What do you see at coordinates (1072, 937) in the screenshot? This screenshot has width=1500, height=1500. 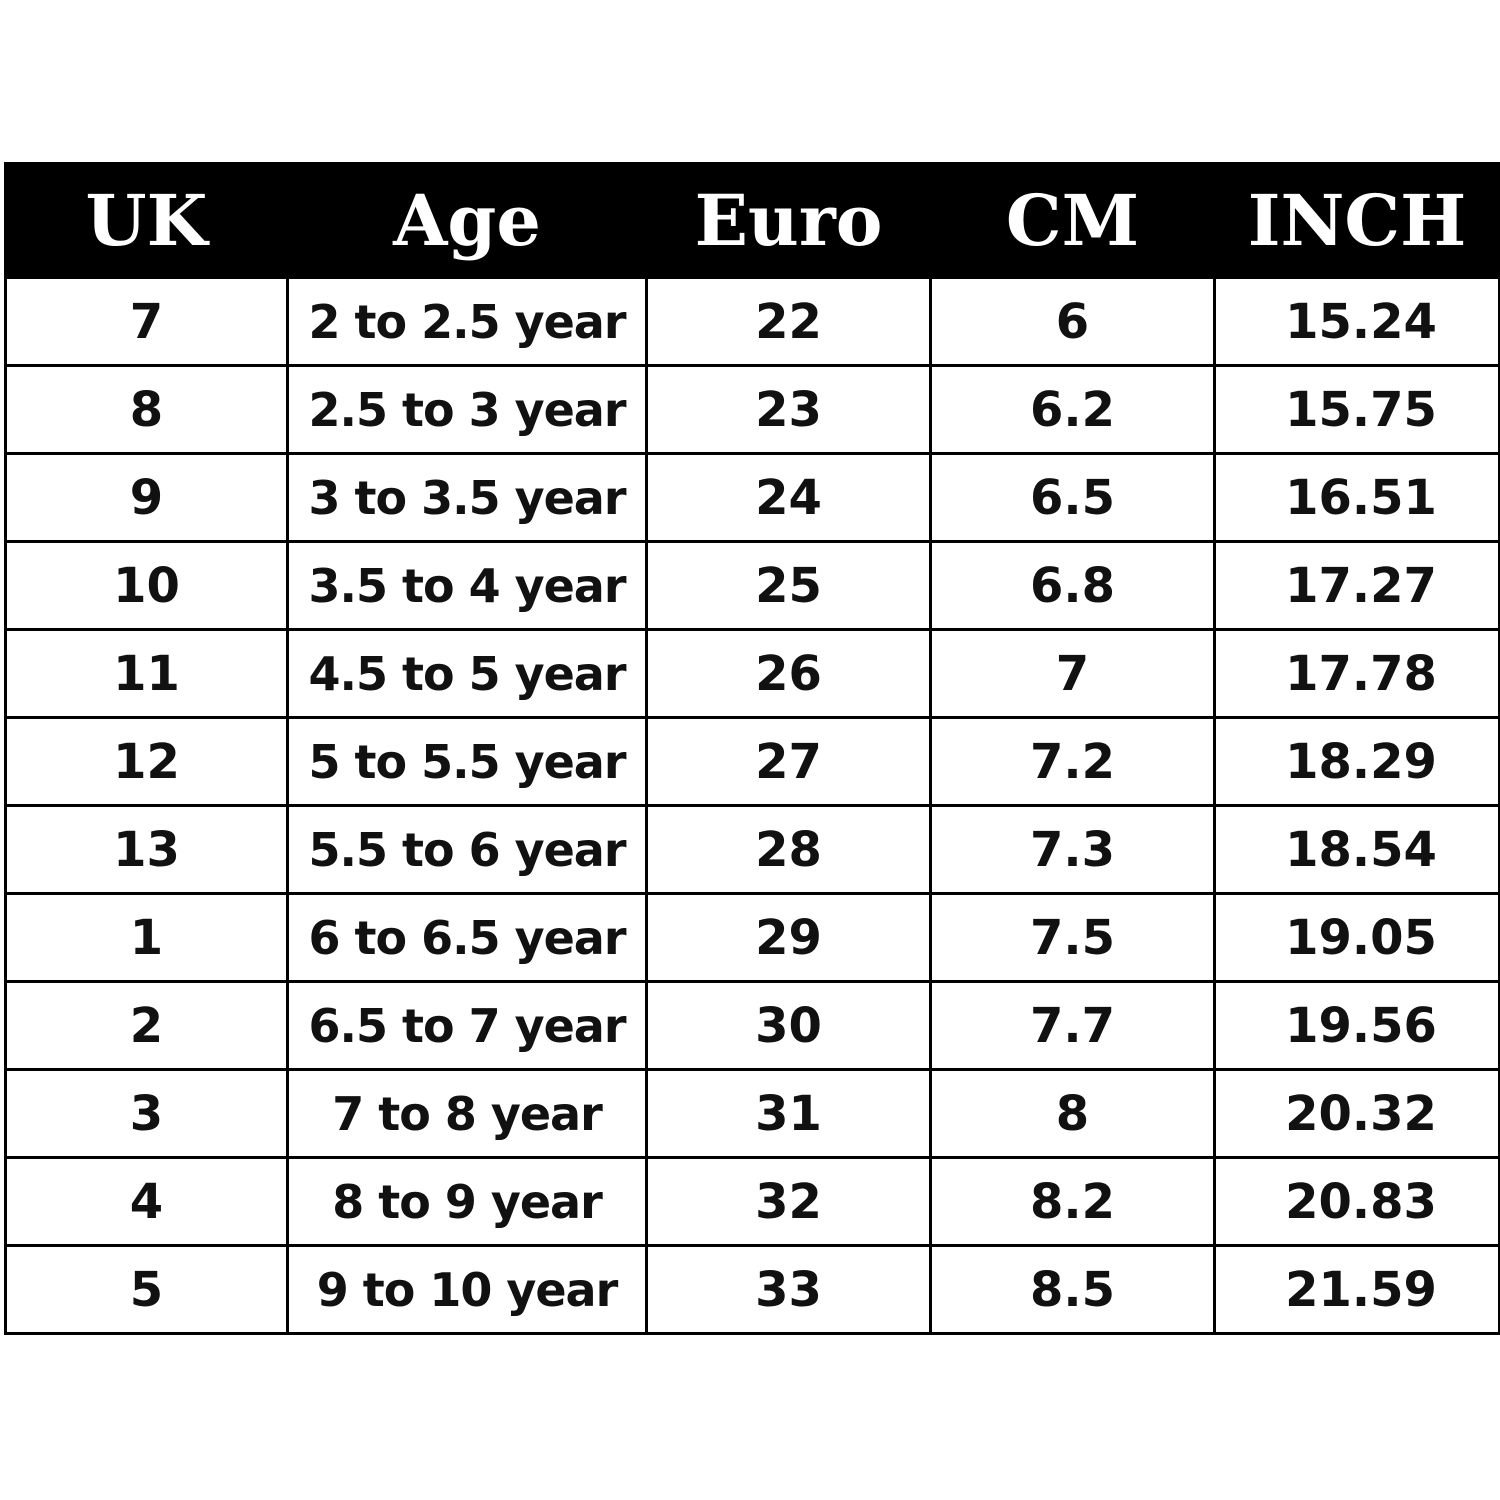 I see `cell-cm: 7.5` at bounding box center [1072, 937].